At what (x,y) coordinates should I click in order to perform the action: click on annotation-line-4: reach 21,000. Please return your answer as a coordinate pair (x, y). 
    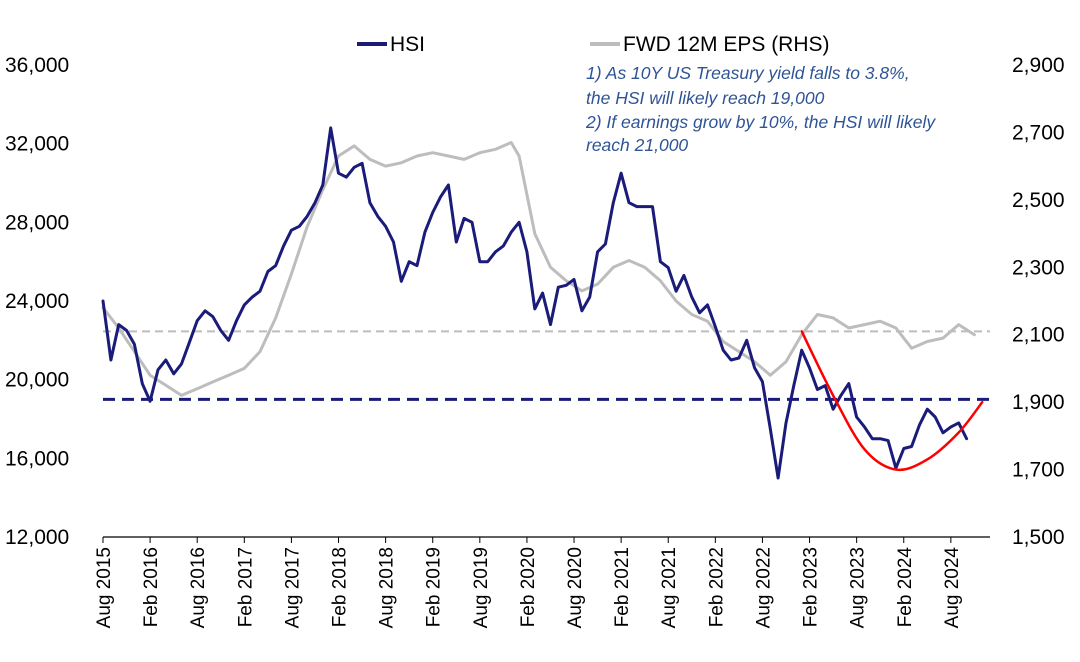
    Looking at the image, I should click on (637, 145).